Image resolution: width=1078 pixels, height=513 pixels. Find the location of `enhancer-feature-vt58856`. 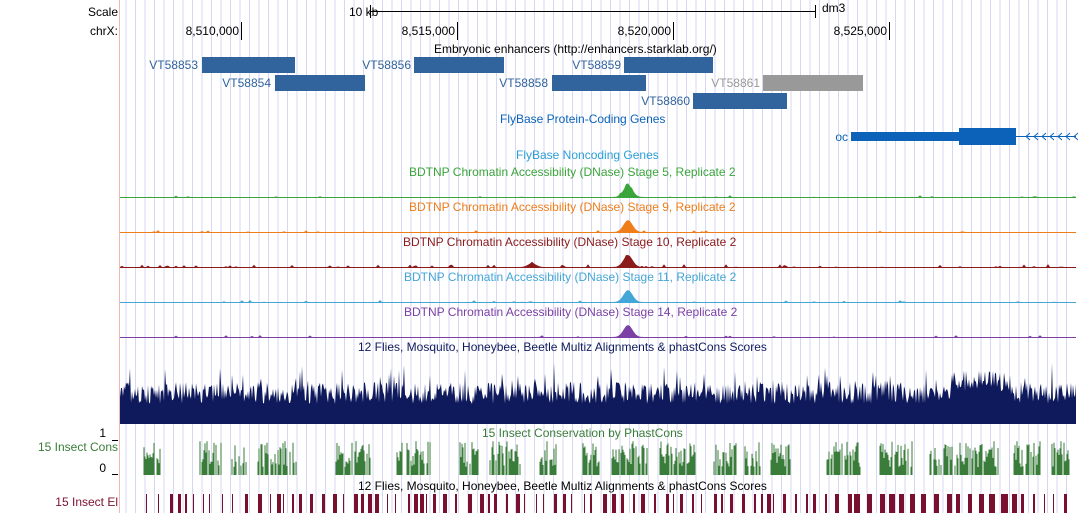

enhancer-feature-vt58856 is located at coordinates (459, 65).